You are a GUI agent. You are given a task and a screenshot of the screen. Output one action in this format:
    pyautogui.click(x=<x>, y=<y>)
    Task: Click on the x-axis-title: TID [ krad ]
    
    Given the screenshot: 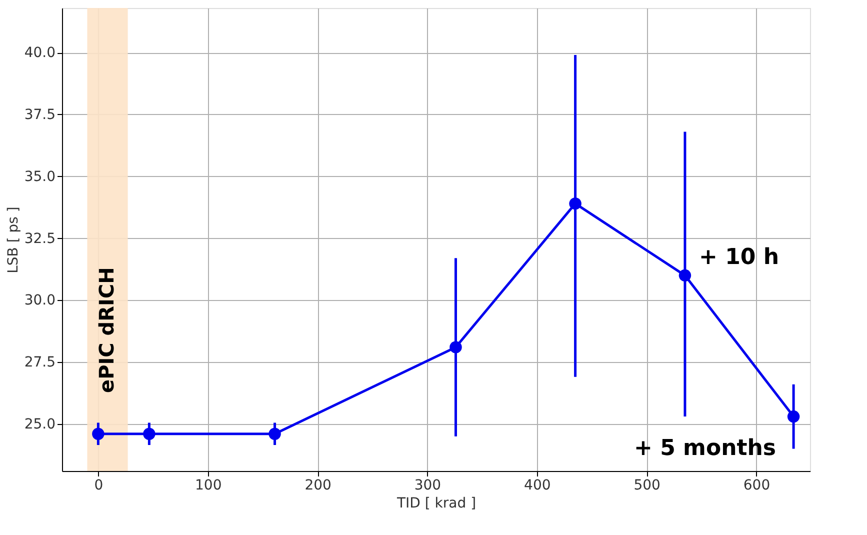 What is the action you would take?
    pyautogui.click(x=436, y=504)
    